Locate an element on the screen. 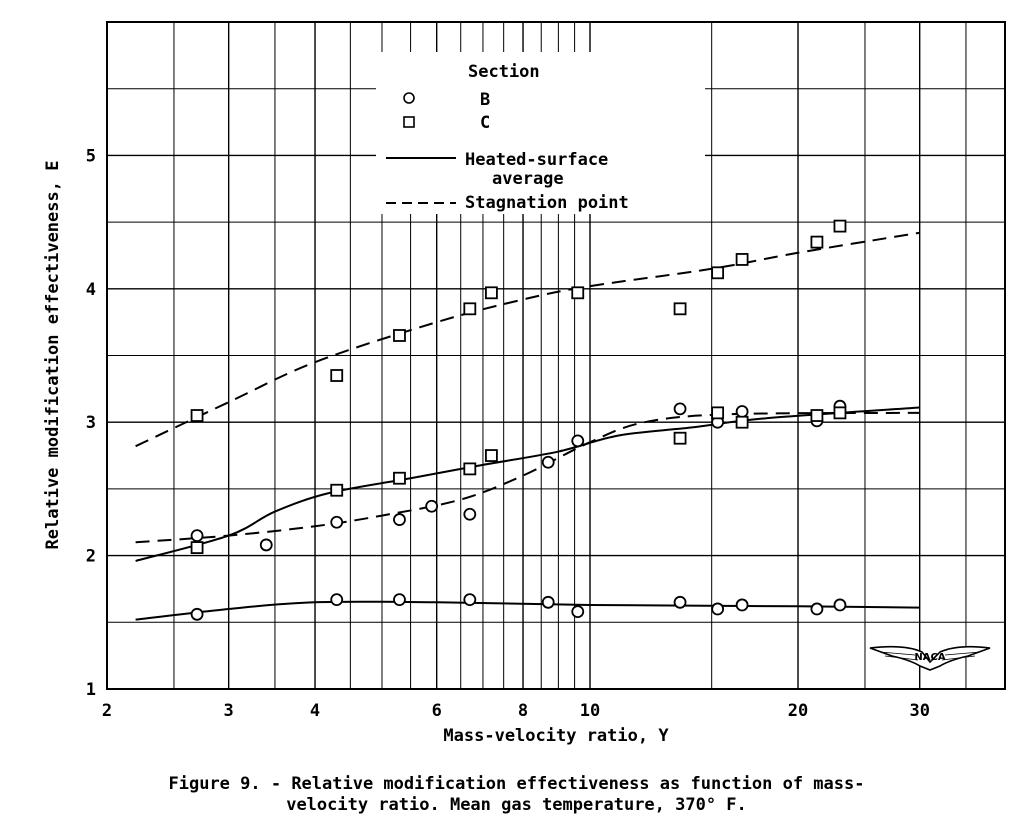 This screenshot has height=833, width=1033. naca-logo: NACA is located at coordinates (930, 658).